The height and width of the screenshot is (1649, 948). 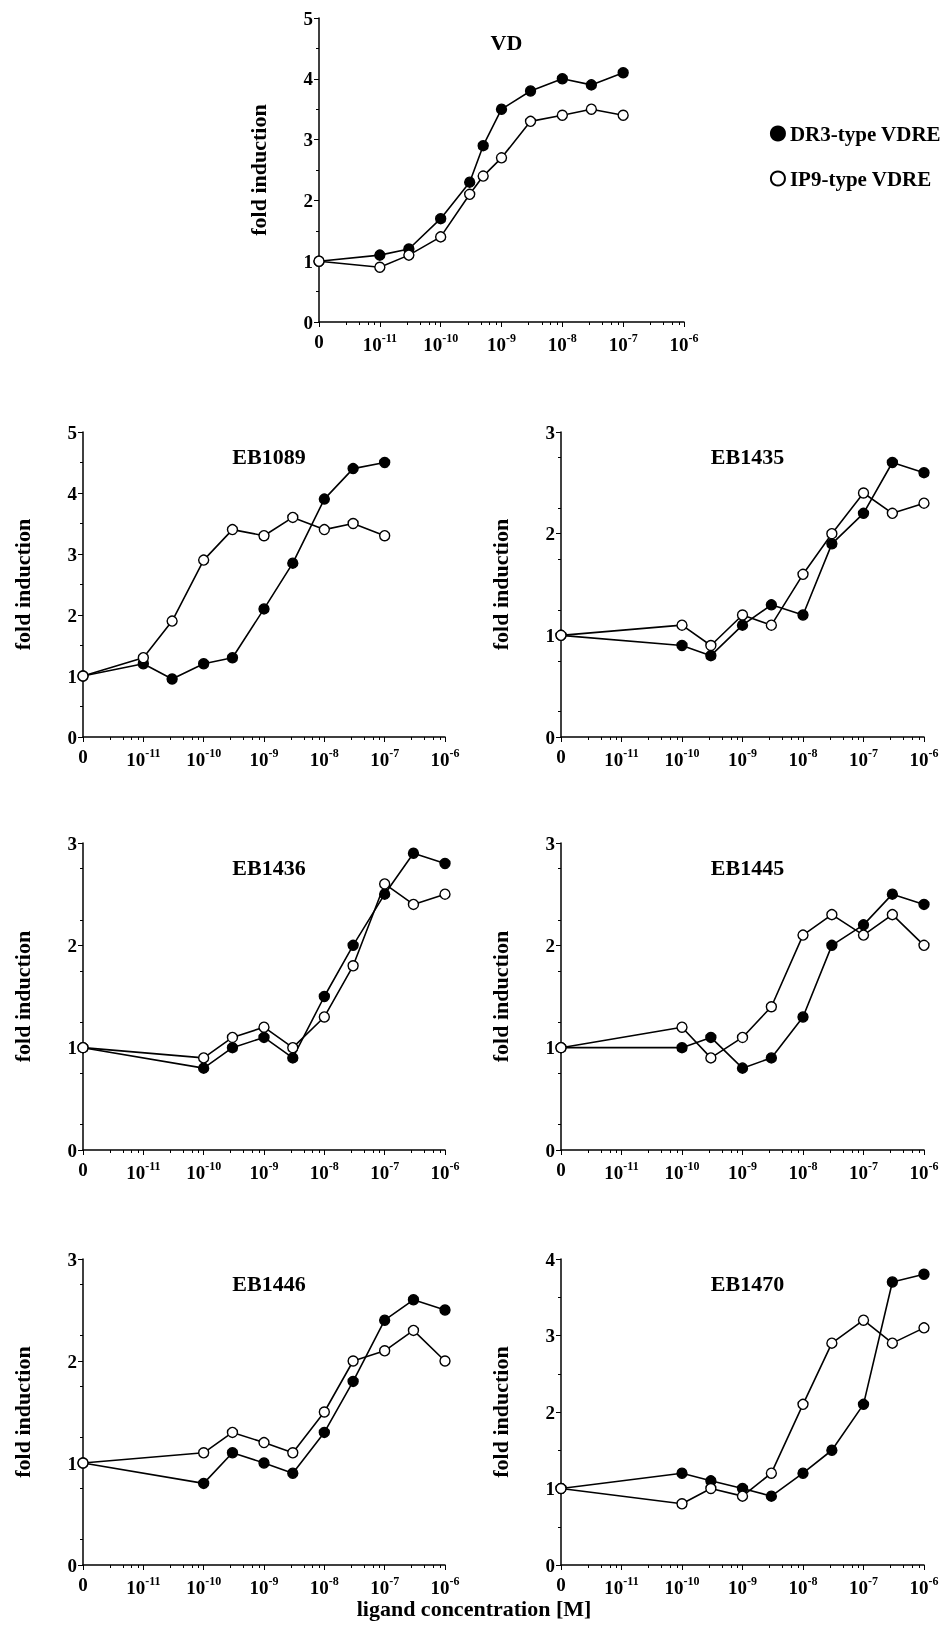 What do you see at coordinates (860, 178) in the screenshot?
I see `legend-label: IP9-type VDRE` at bounding box center [860, 178].